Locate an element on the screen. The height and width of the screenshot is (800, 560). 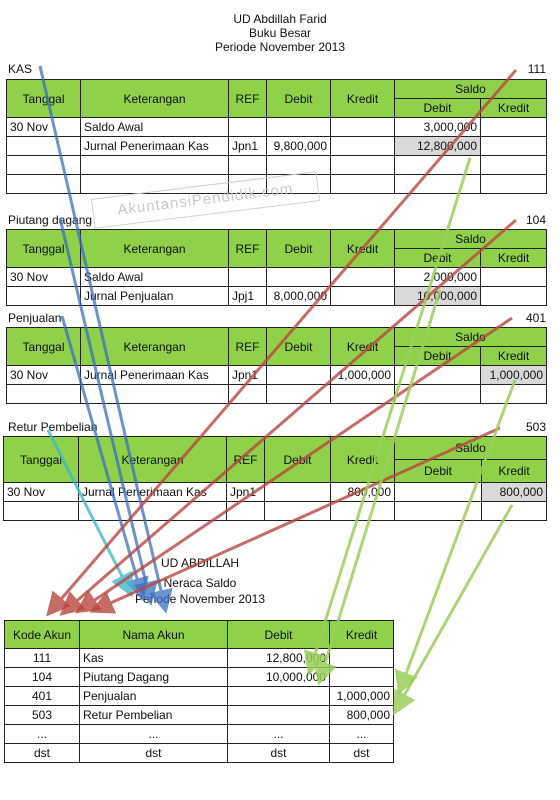
cell: Jurnal Penerimaan Kas is located at coordinates (154, 375).